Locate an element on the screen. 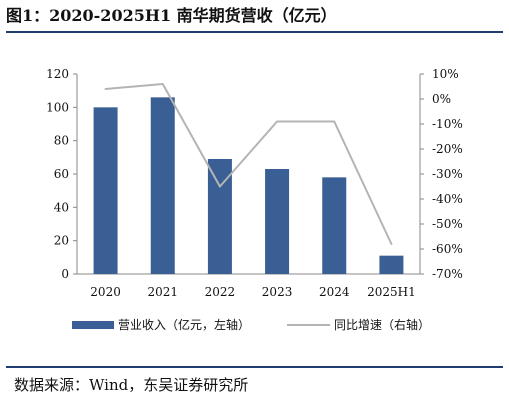 The width and height of the screenshot is (509, 402). right-tick-label: -50% is located at coordinates (447, 224).